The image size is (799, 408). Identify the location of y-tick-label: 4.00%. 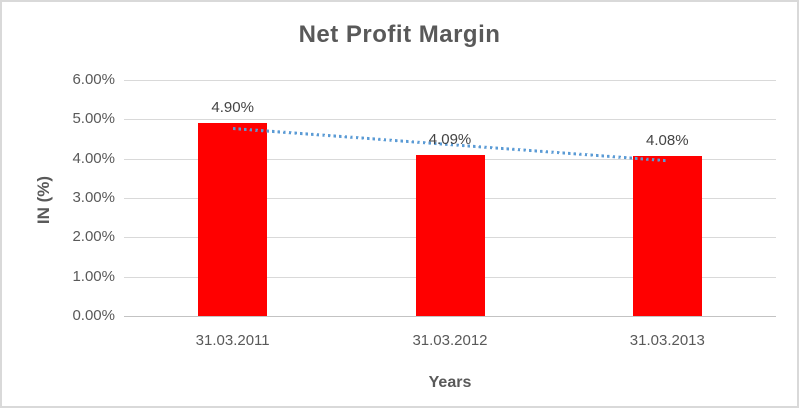
(93, 158).